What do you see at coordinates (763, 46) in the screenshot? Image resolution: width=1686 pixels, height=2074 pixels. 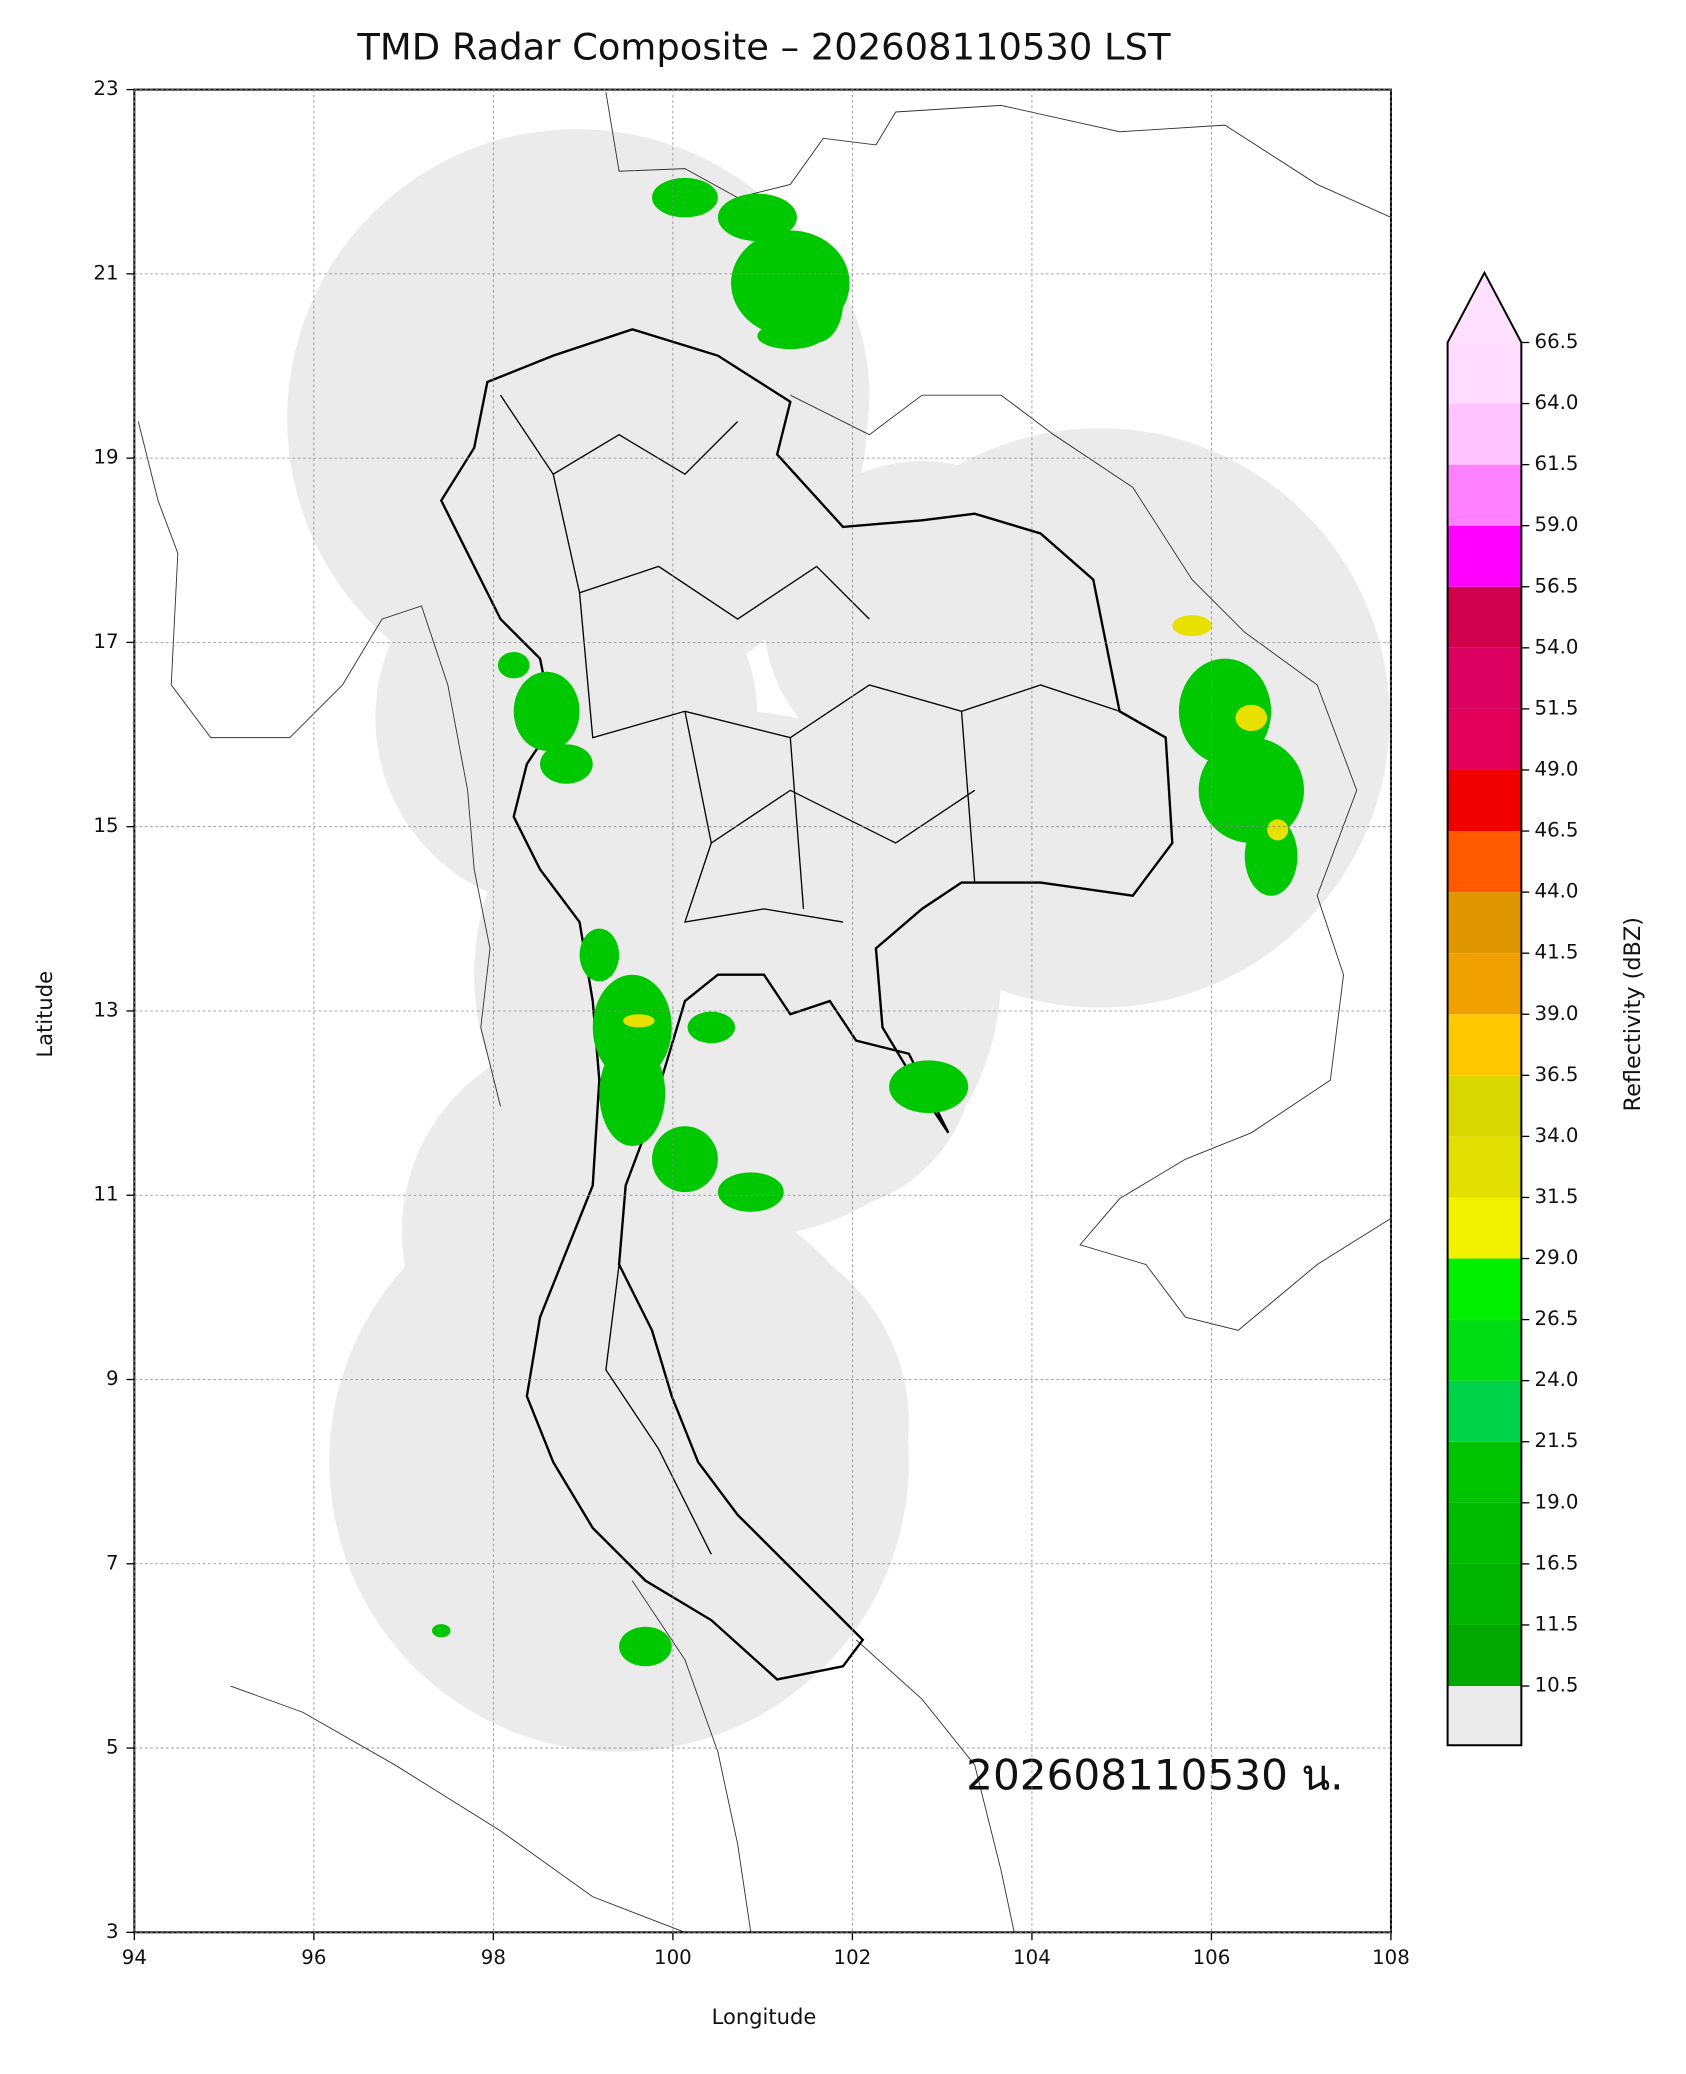 I see `title: TMD Radar Composite – 202608110530 LST` at bounding box center [763, 46].